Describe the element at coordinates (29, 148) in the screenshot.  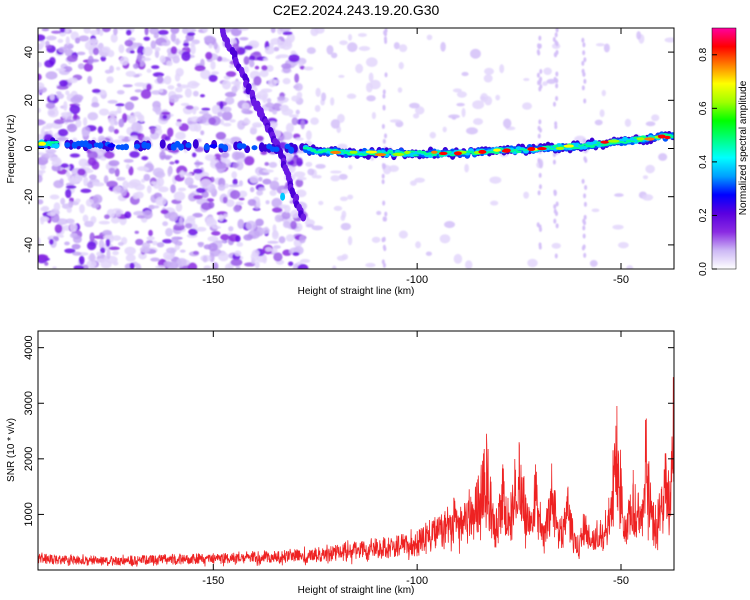
I see `y-tick-label: 0` at that location.